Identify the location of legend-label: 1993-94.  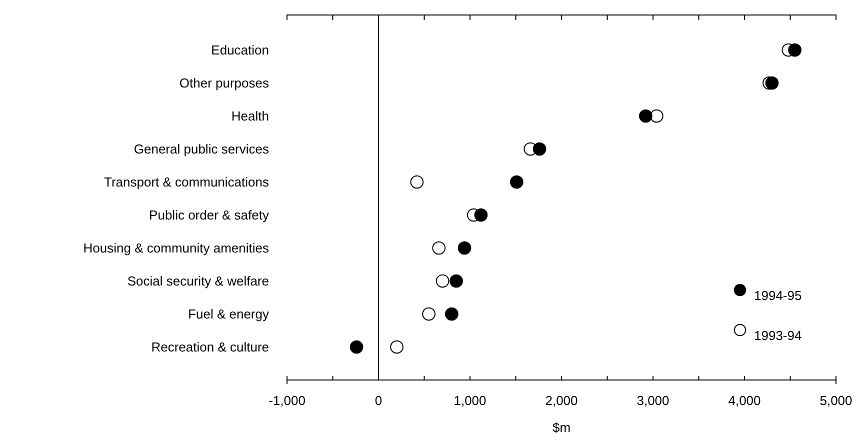
(778, 335).